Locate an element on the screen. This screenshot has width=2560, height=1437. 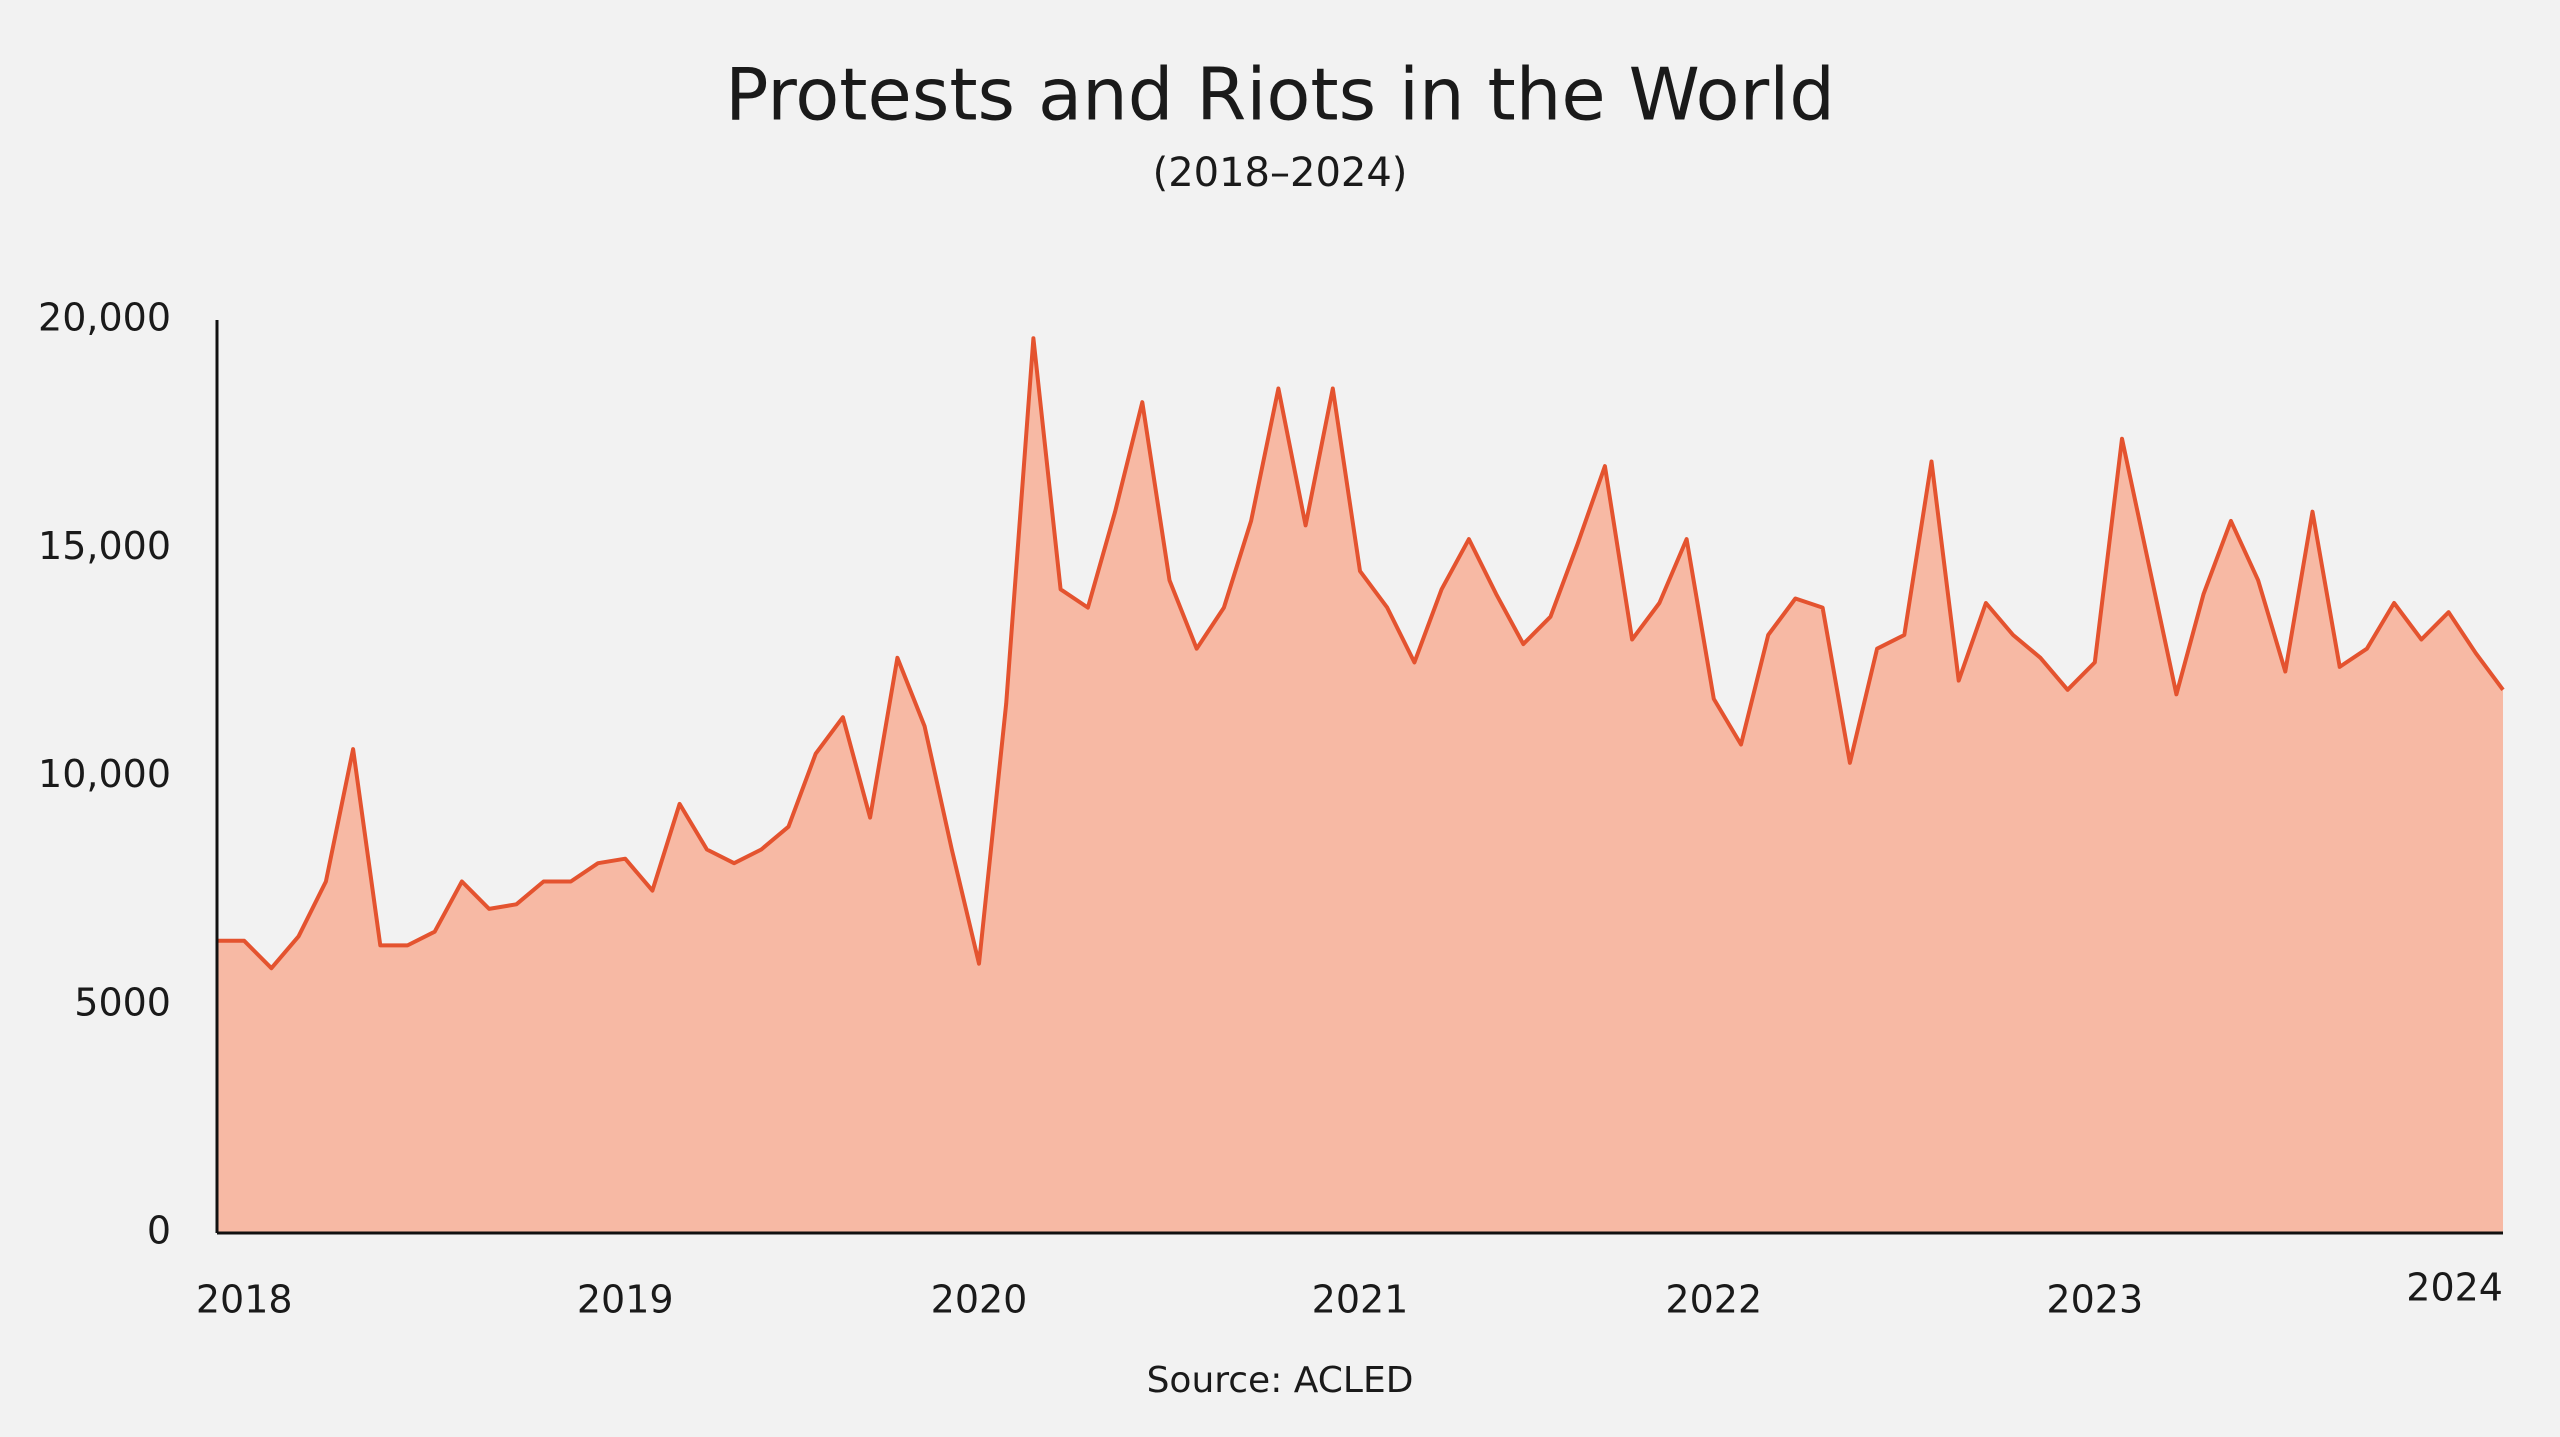
source-note: Source: ACLED is located at coordinates (1280, 1380).